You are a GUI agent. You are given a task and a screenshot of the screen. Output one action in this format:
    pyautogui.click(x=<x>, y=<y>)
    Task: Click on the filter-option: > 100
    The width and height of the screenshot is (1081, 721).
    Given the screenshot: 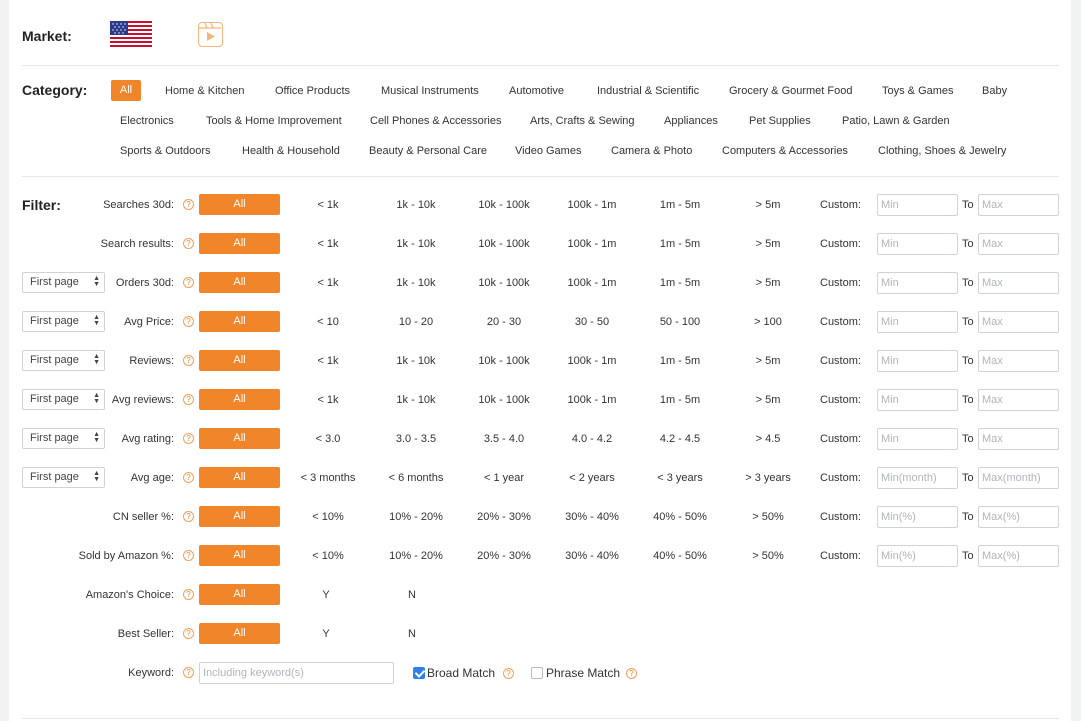 What is the action you would take?
    pyautogui.click(x=768, y=322)
    